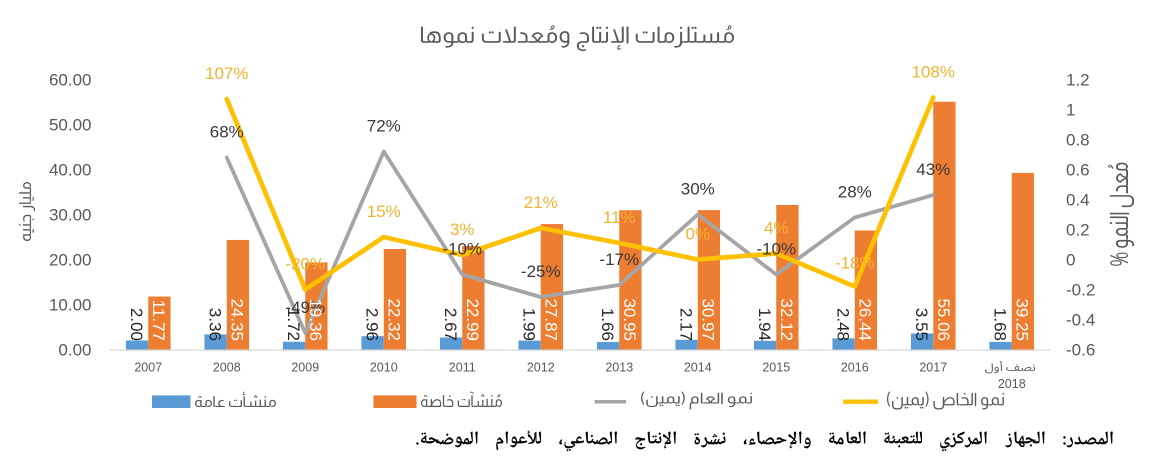 This screenshot has height=465, width=1151. Describe the element at coordinates (148, 368) in the screenshot. I see `svg-text: 2007` at that location.